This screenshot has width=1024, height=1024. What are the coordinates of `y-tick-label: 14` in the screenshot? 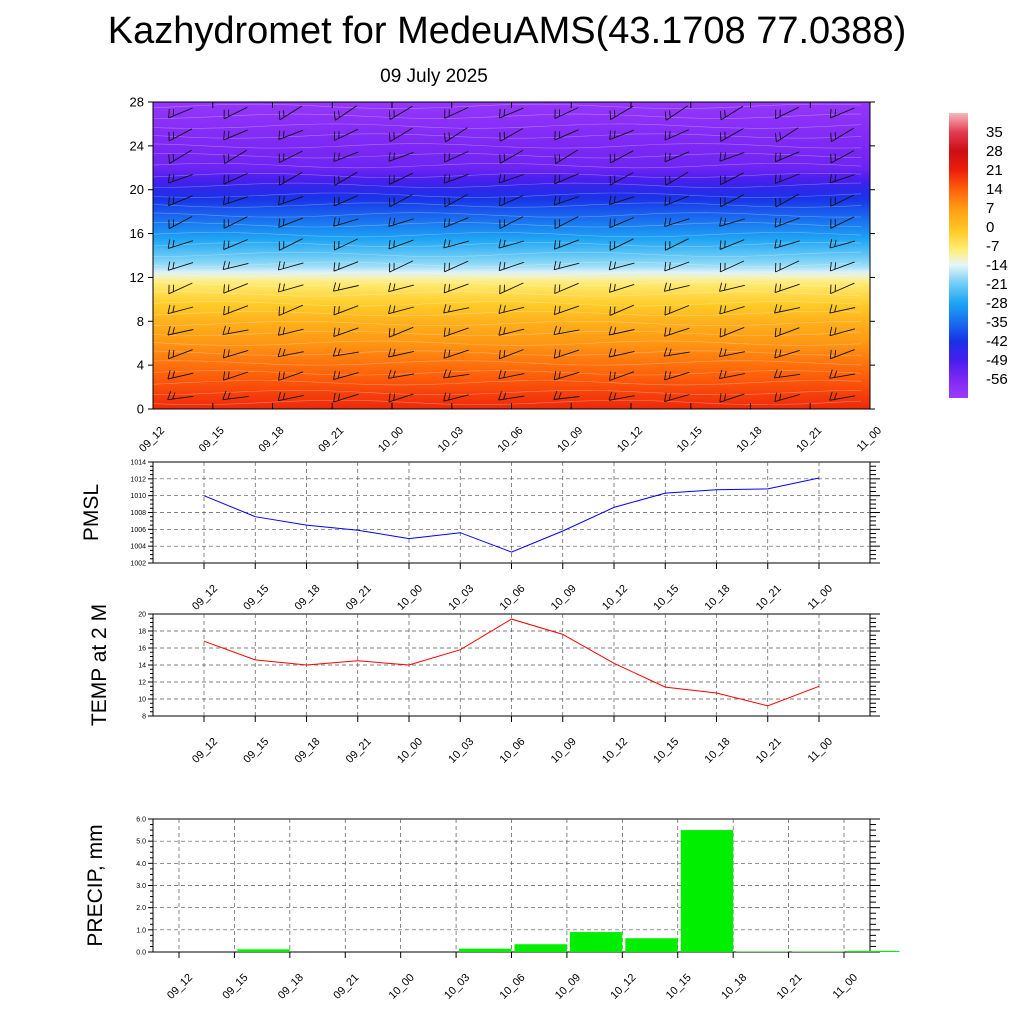 It's located at (142, 666).